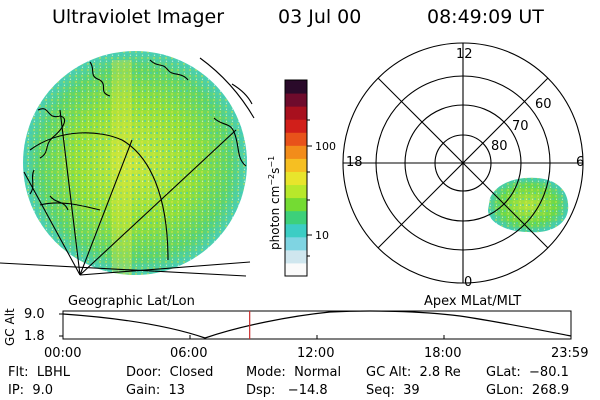 Image resolution: width=600 pixels, height=400 pixels. What do you see at coordinates (287, 390) in the screenshot?
I see `status-dsp: Dsp: −14.8` at bounding box center [287, 390].